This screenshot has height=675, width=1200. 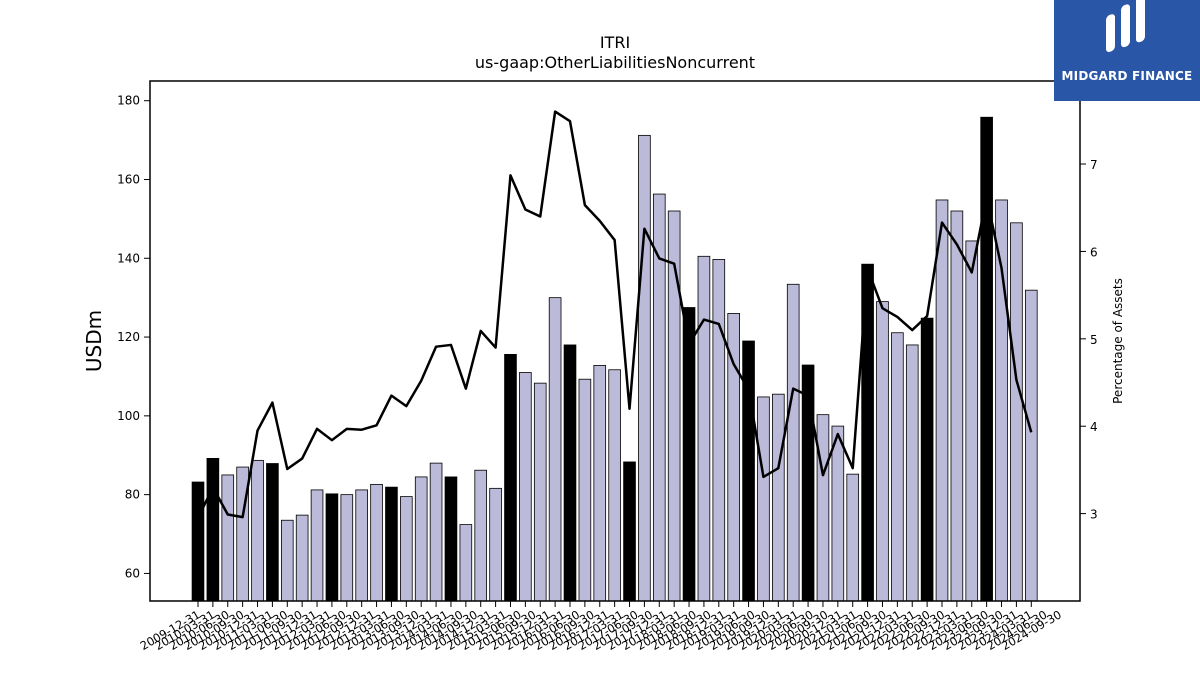 I want to click on y-tick-label: 180, so click(x=128, y=101).